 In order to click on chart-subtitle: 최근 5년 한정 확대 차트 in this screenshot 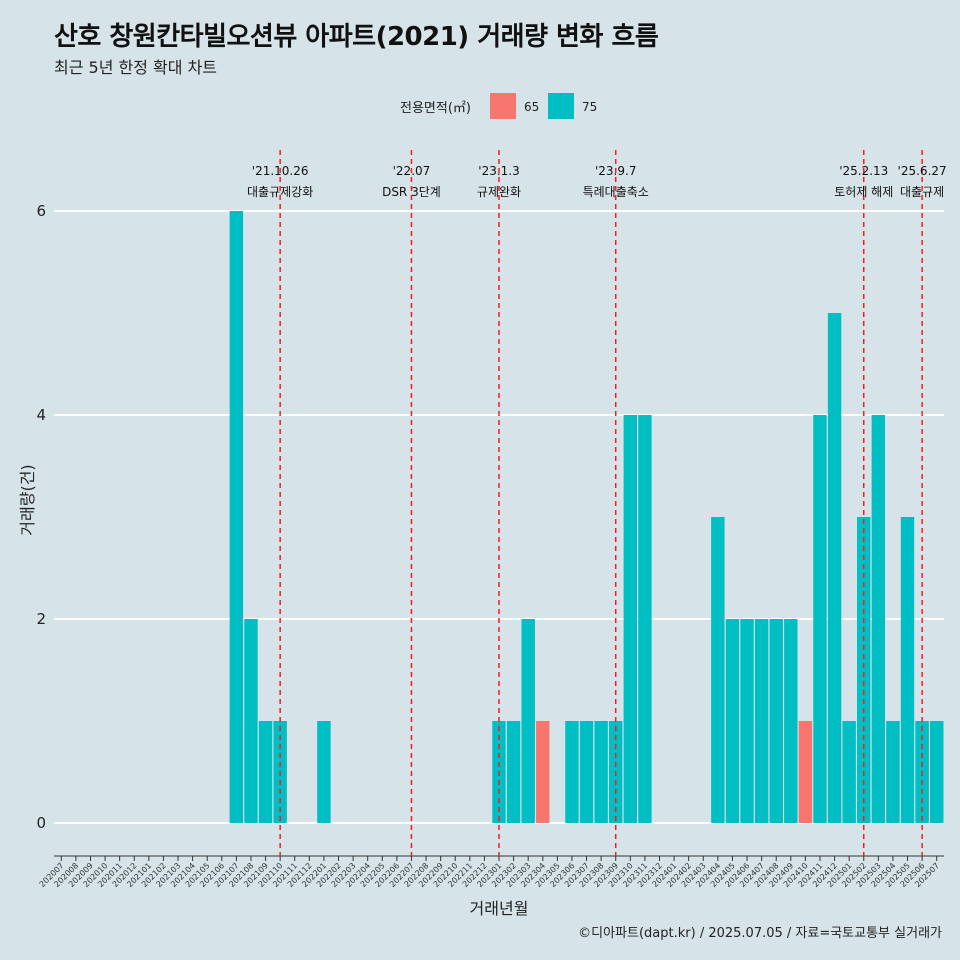, I will do `click(136, 67)`.